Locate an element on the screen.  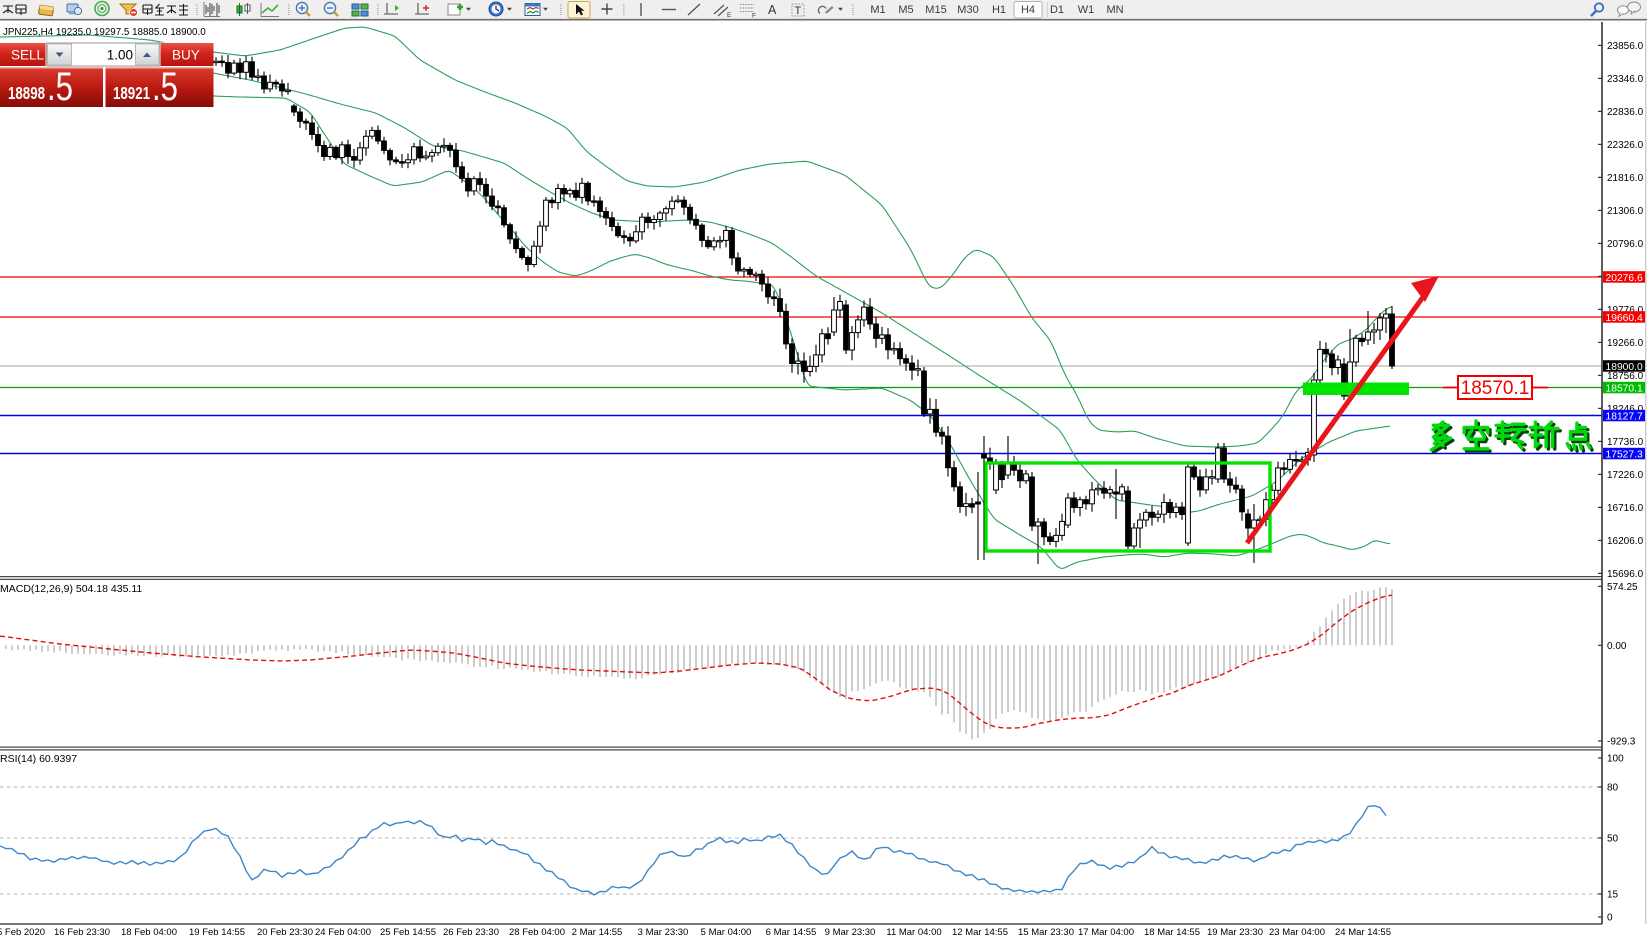
svg-text: 22836.0 is located at coordinates (1625, 112).